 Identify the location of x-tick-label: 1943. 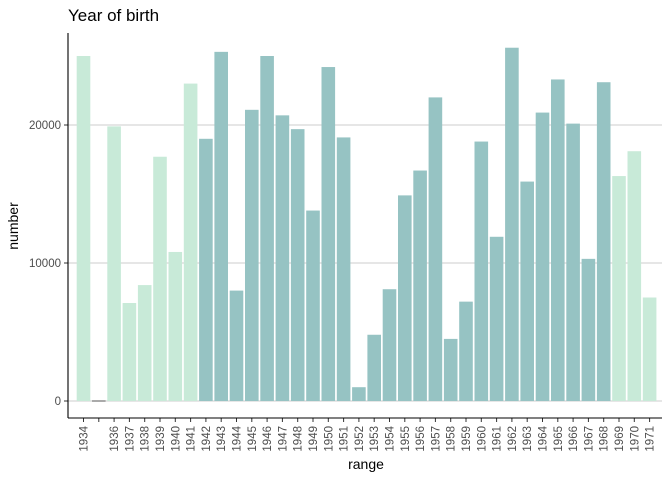
(222, 439).